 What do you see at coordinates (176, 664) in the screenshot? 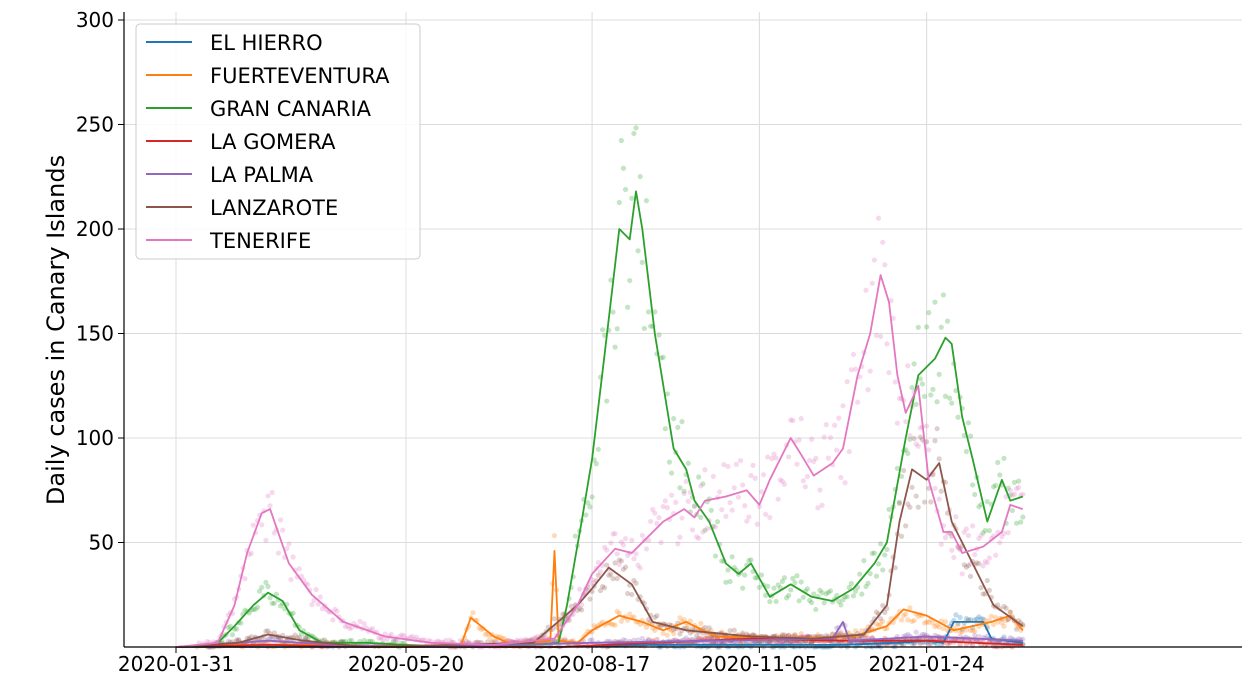
I see `x-tick-label: 2020-01-31` at bounding box center [176, 664].